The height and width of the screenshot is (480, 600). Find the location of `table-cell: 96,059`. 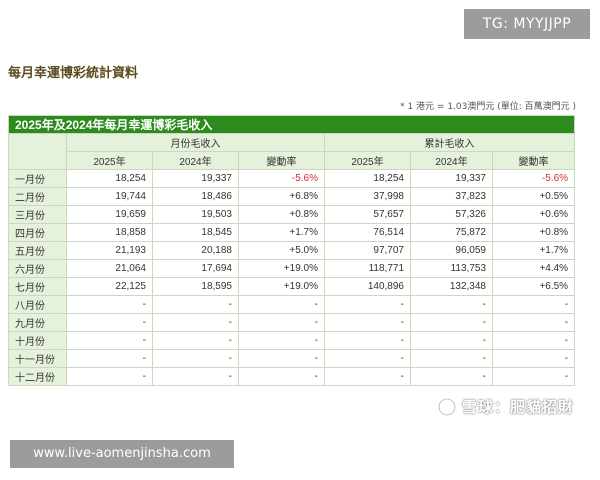

table-cell: 96,059 is located at coordinates (451, 250).